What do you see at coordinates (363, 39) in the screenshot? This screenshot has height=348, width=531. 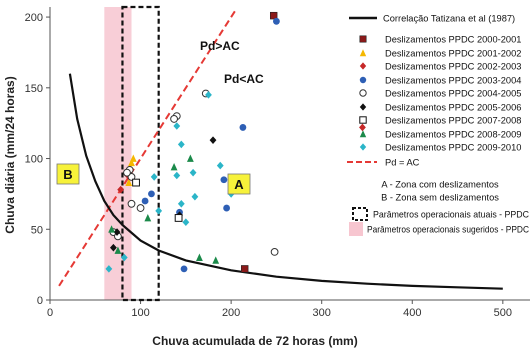 I see `legend-swatch-s0` at bounding box center [363, 39].